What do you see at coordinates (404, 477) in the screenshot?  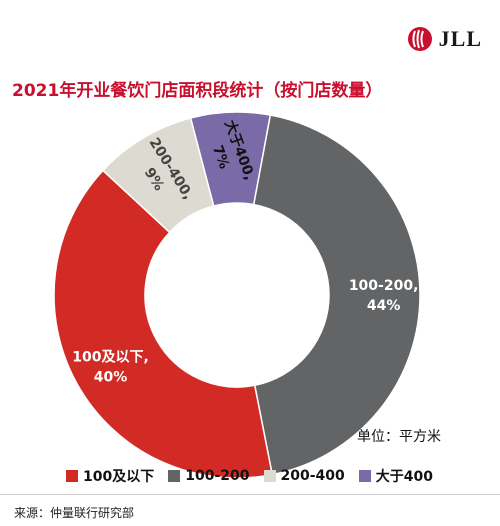 I see `legend-label: 大于400` at bounding box center [404, 477].